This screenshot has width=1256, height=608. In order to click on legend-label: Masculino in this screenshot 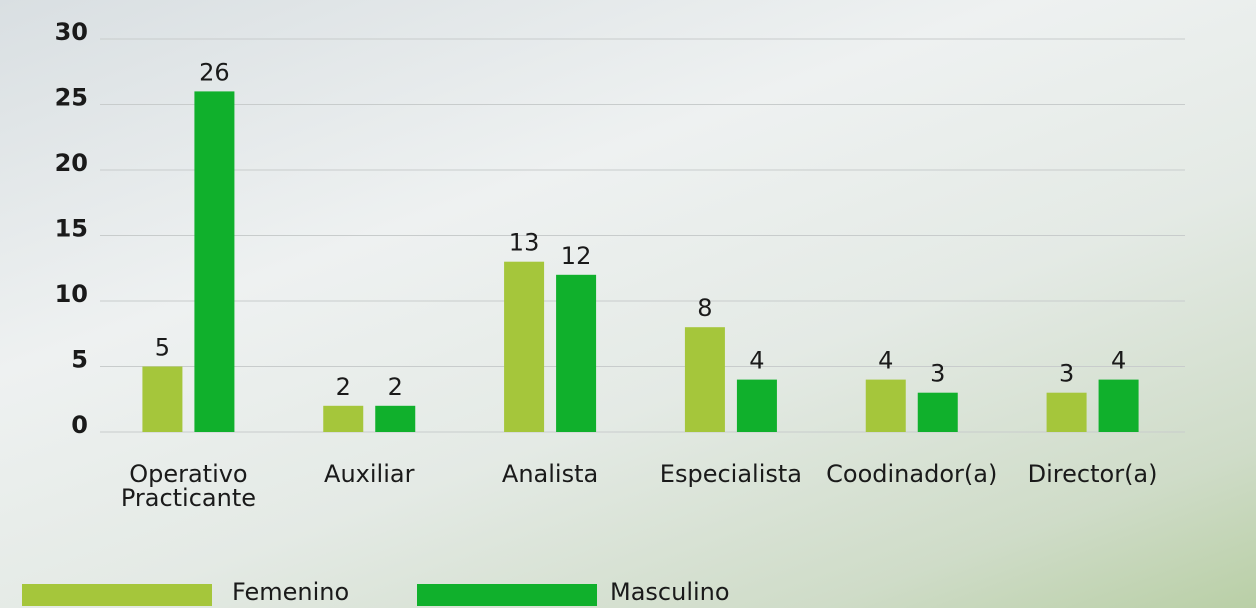, I will do `click(670, 592)`.